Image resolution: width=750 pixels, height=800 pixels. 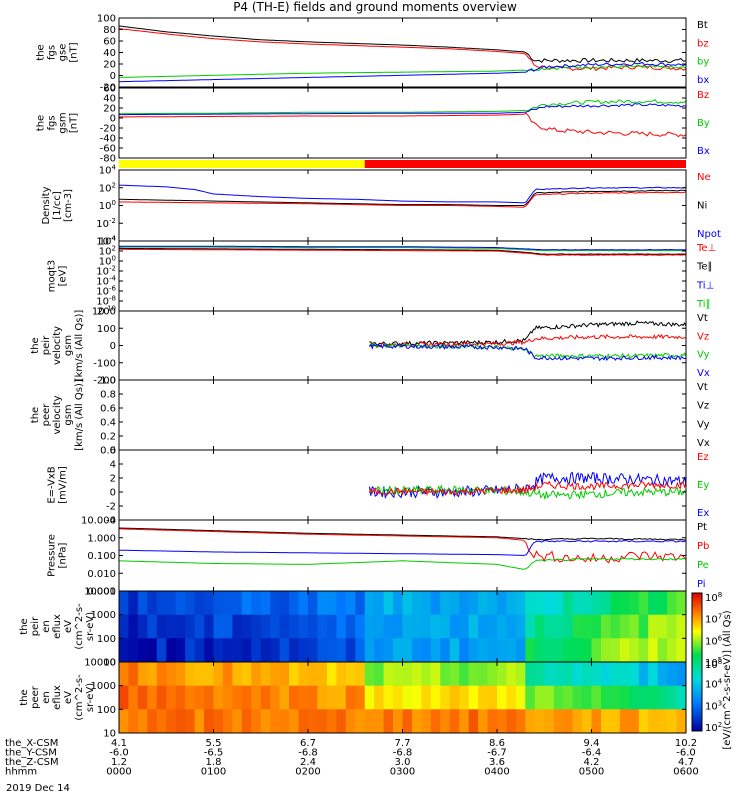 I want to click on panel-frame, so click(x=402, y=415).